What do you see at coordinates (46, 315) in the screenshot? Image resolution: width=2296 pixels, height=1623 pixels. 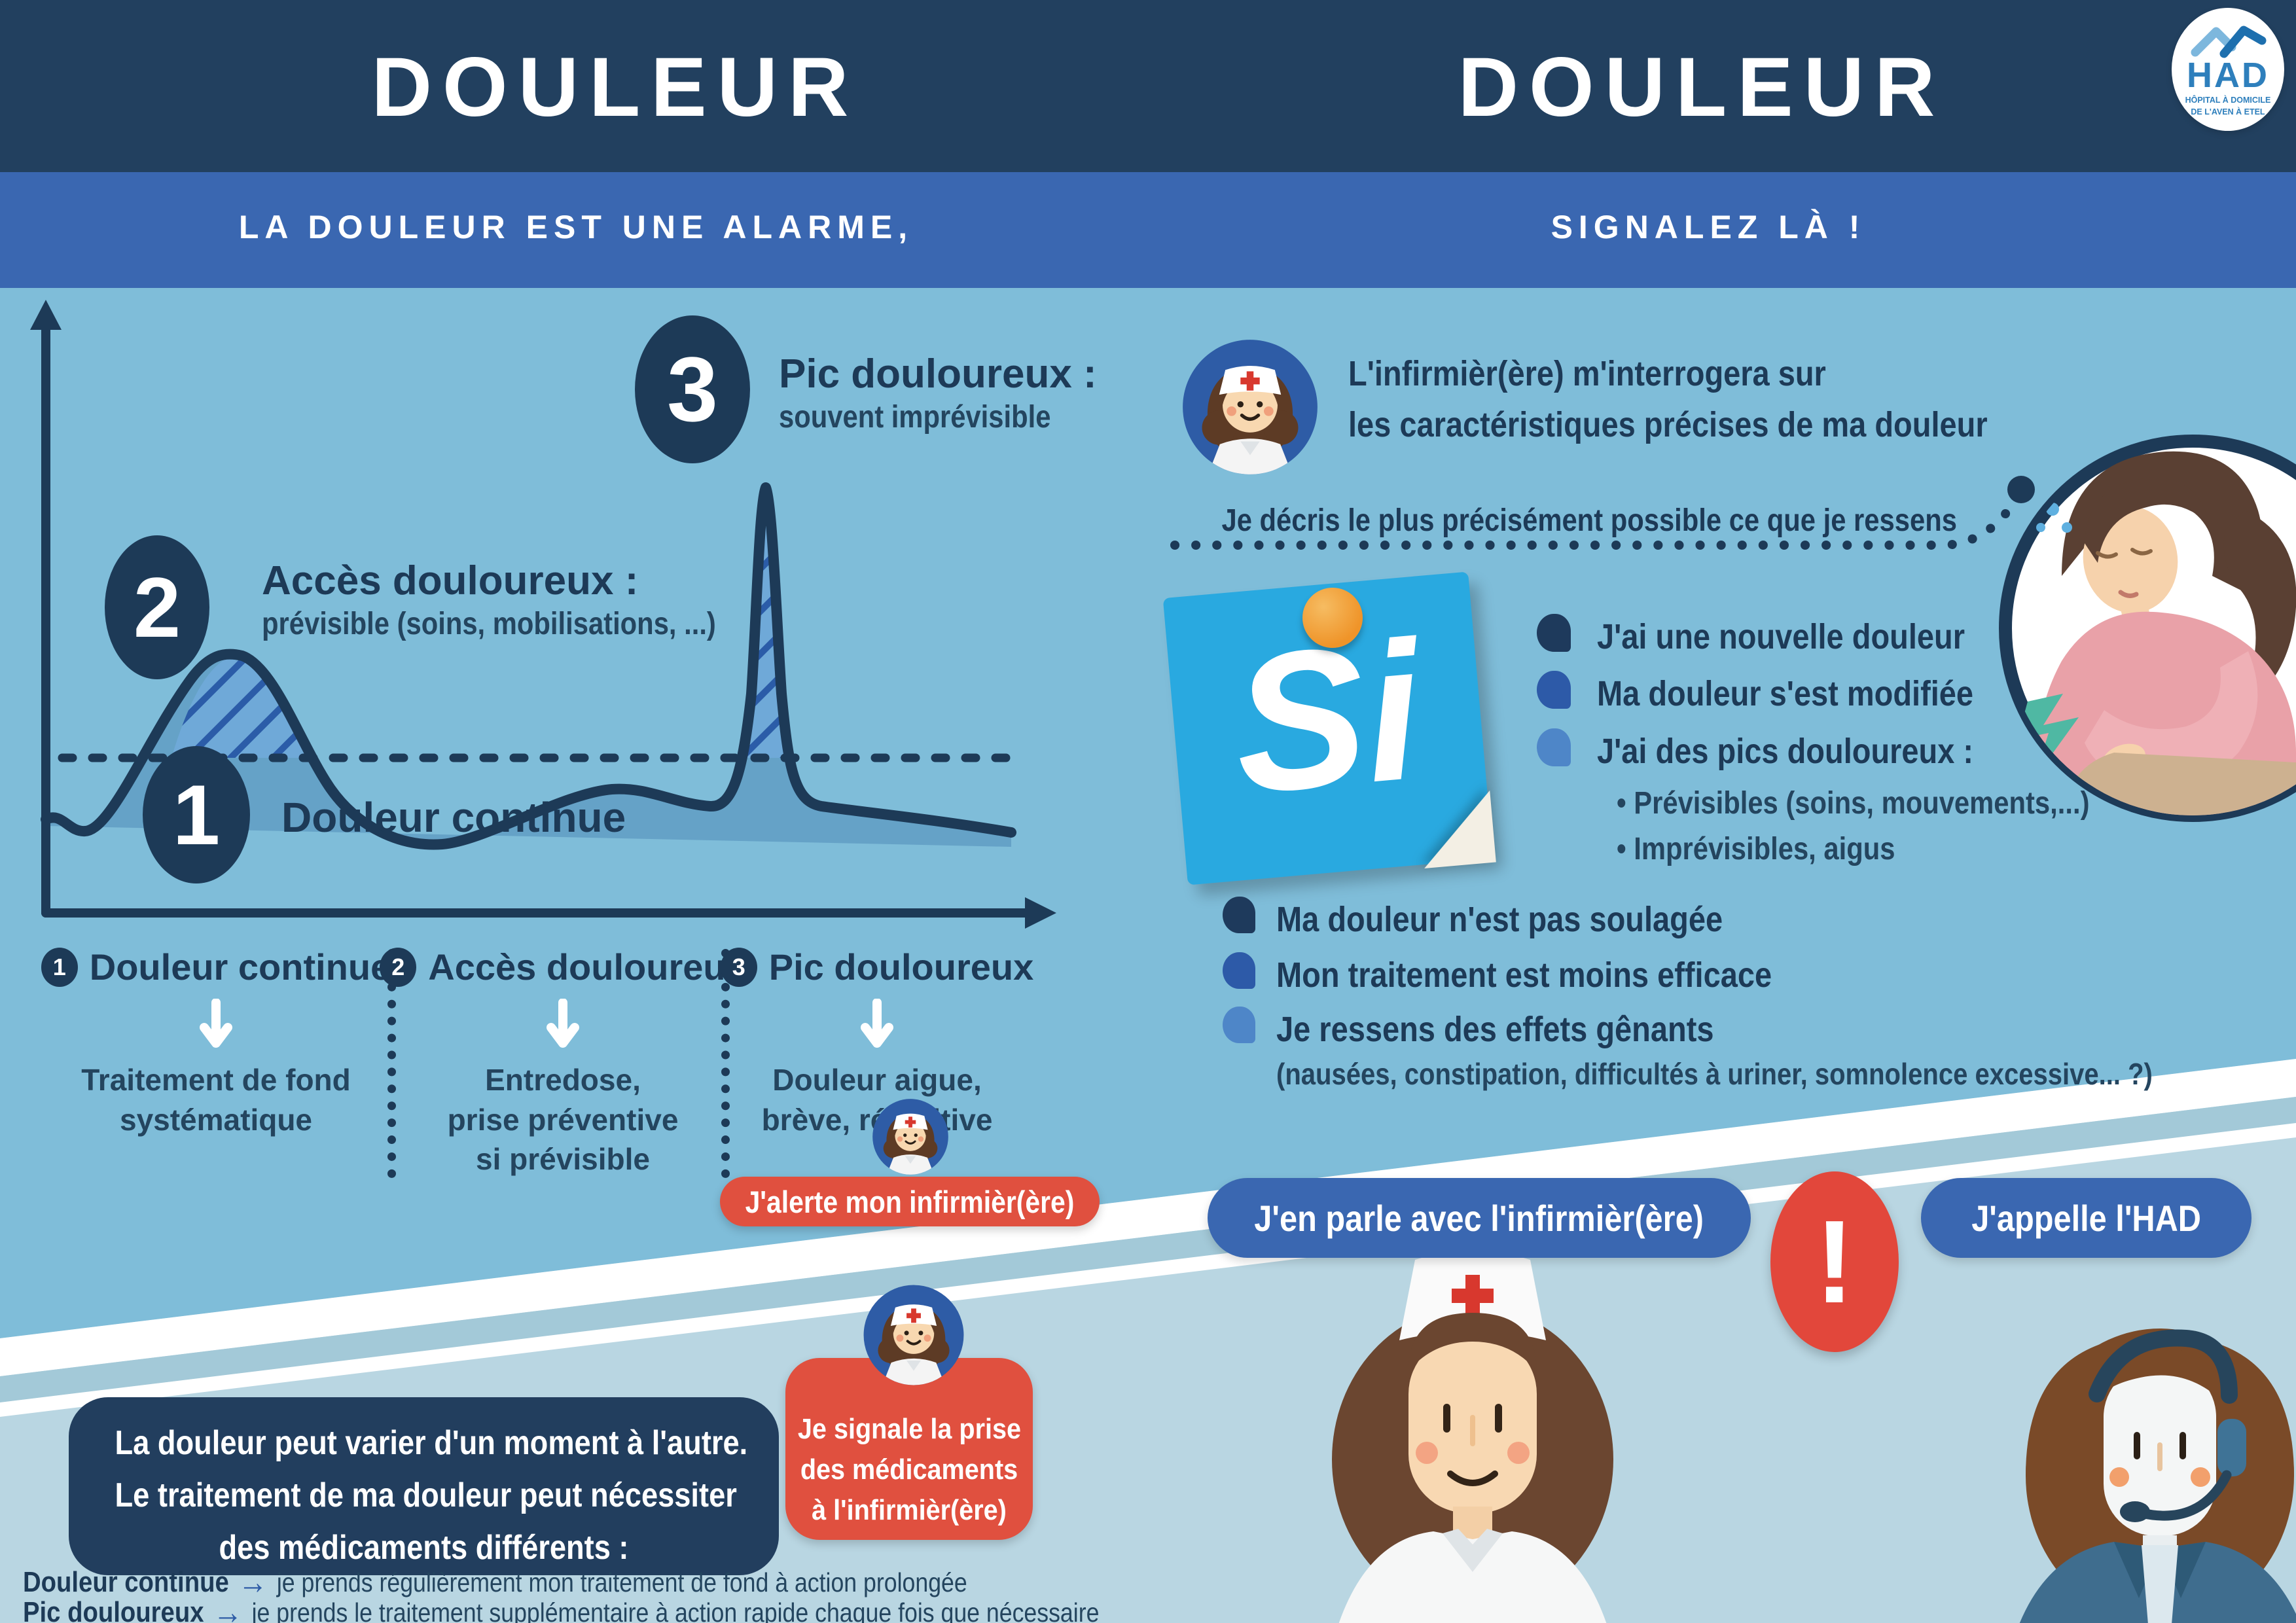 I see `y-axis-arrow` at bounding box center [46, 315].